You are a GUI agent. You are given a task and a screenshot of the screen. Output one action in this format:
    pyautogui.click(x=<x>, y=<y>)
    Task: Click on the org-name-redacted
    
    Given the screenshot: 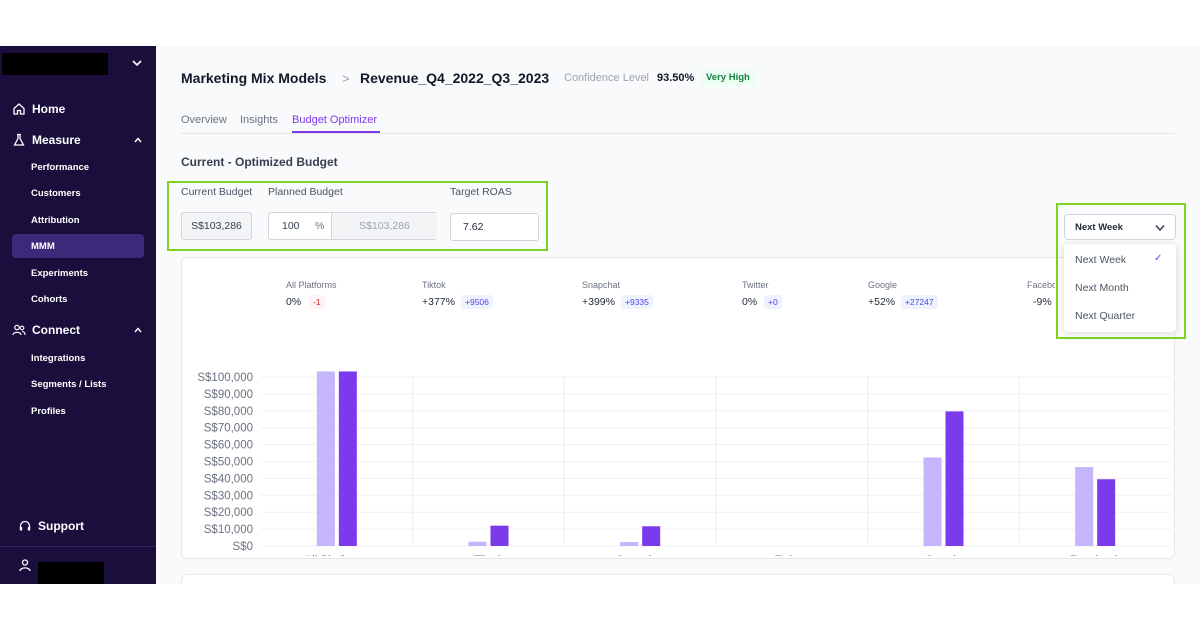 What is the action you would take?
    pyautogui.click(x=55, y=64)
    